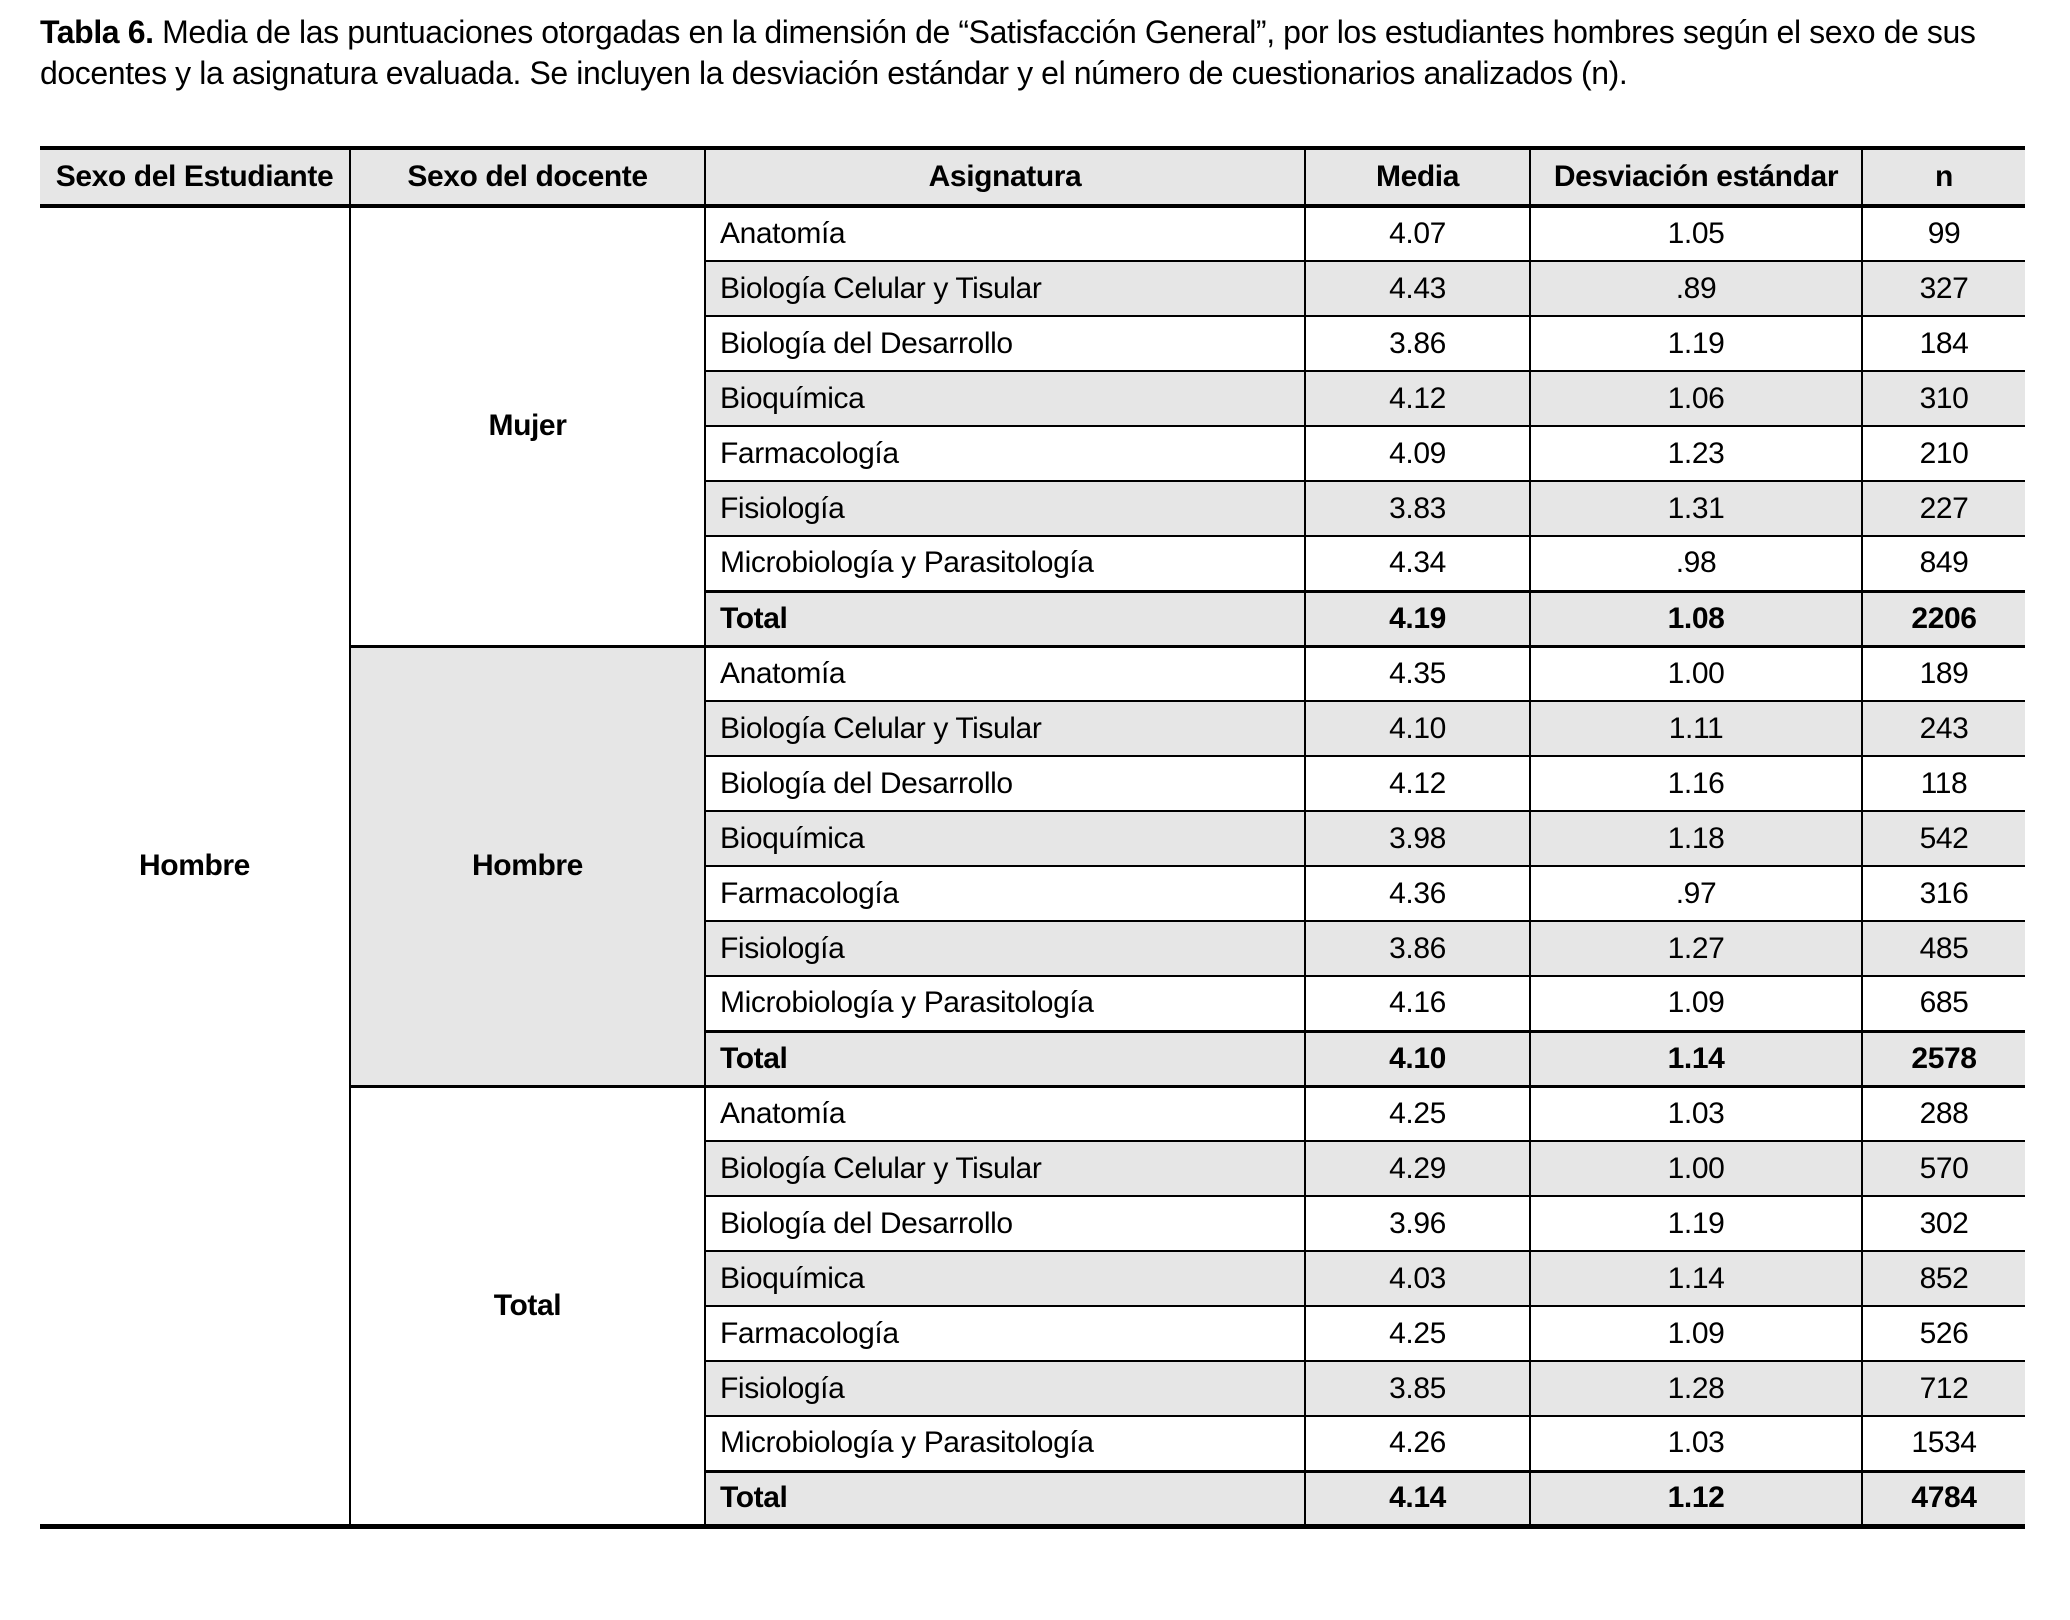 This screenshot has width=2070, height=1620. Describe the element at coordinates (1004, 784) in the screenshot. I see `asignatura-cell: Biología del Desarrollo` at that location.